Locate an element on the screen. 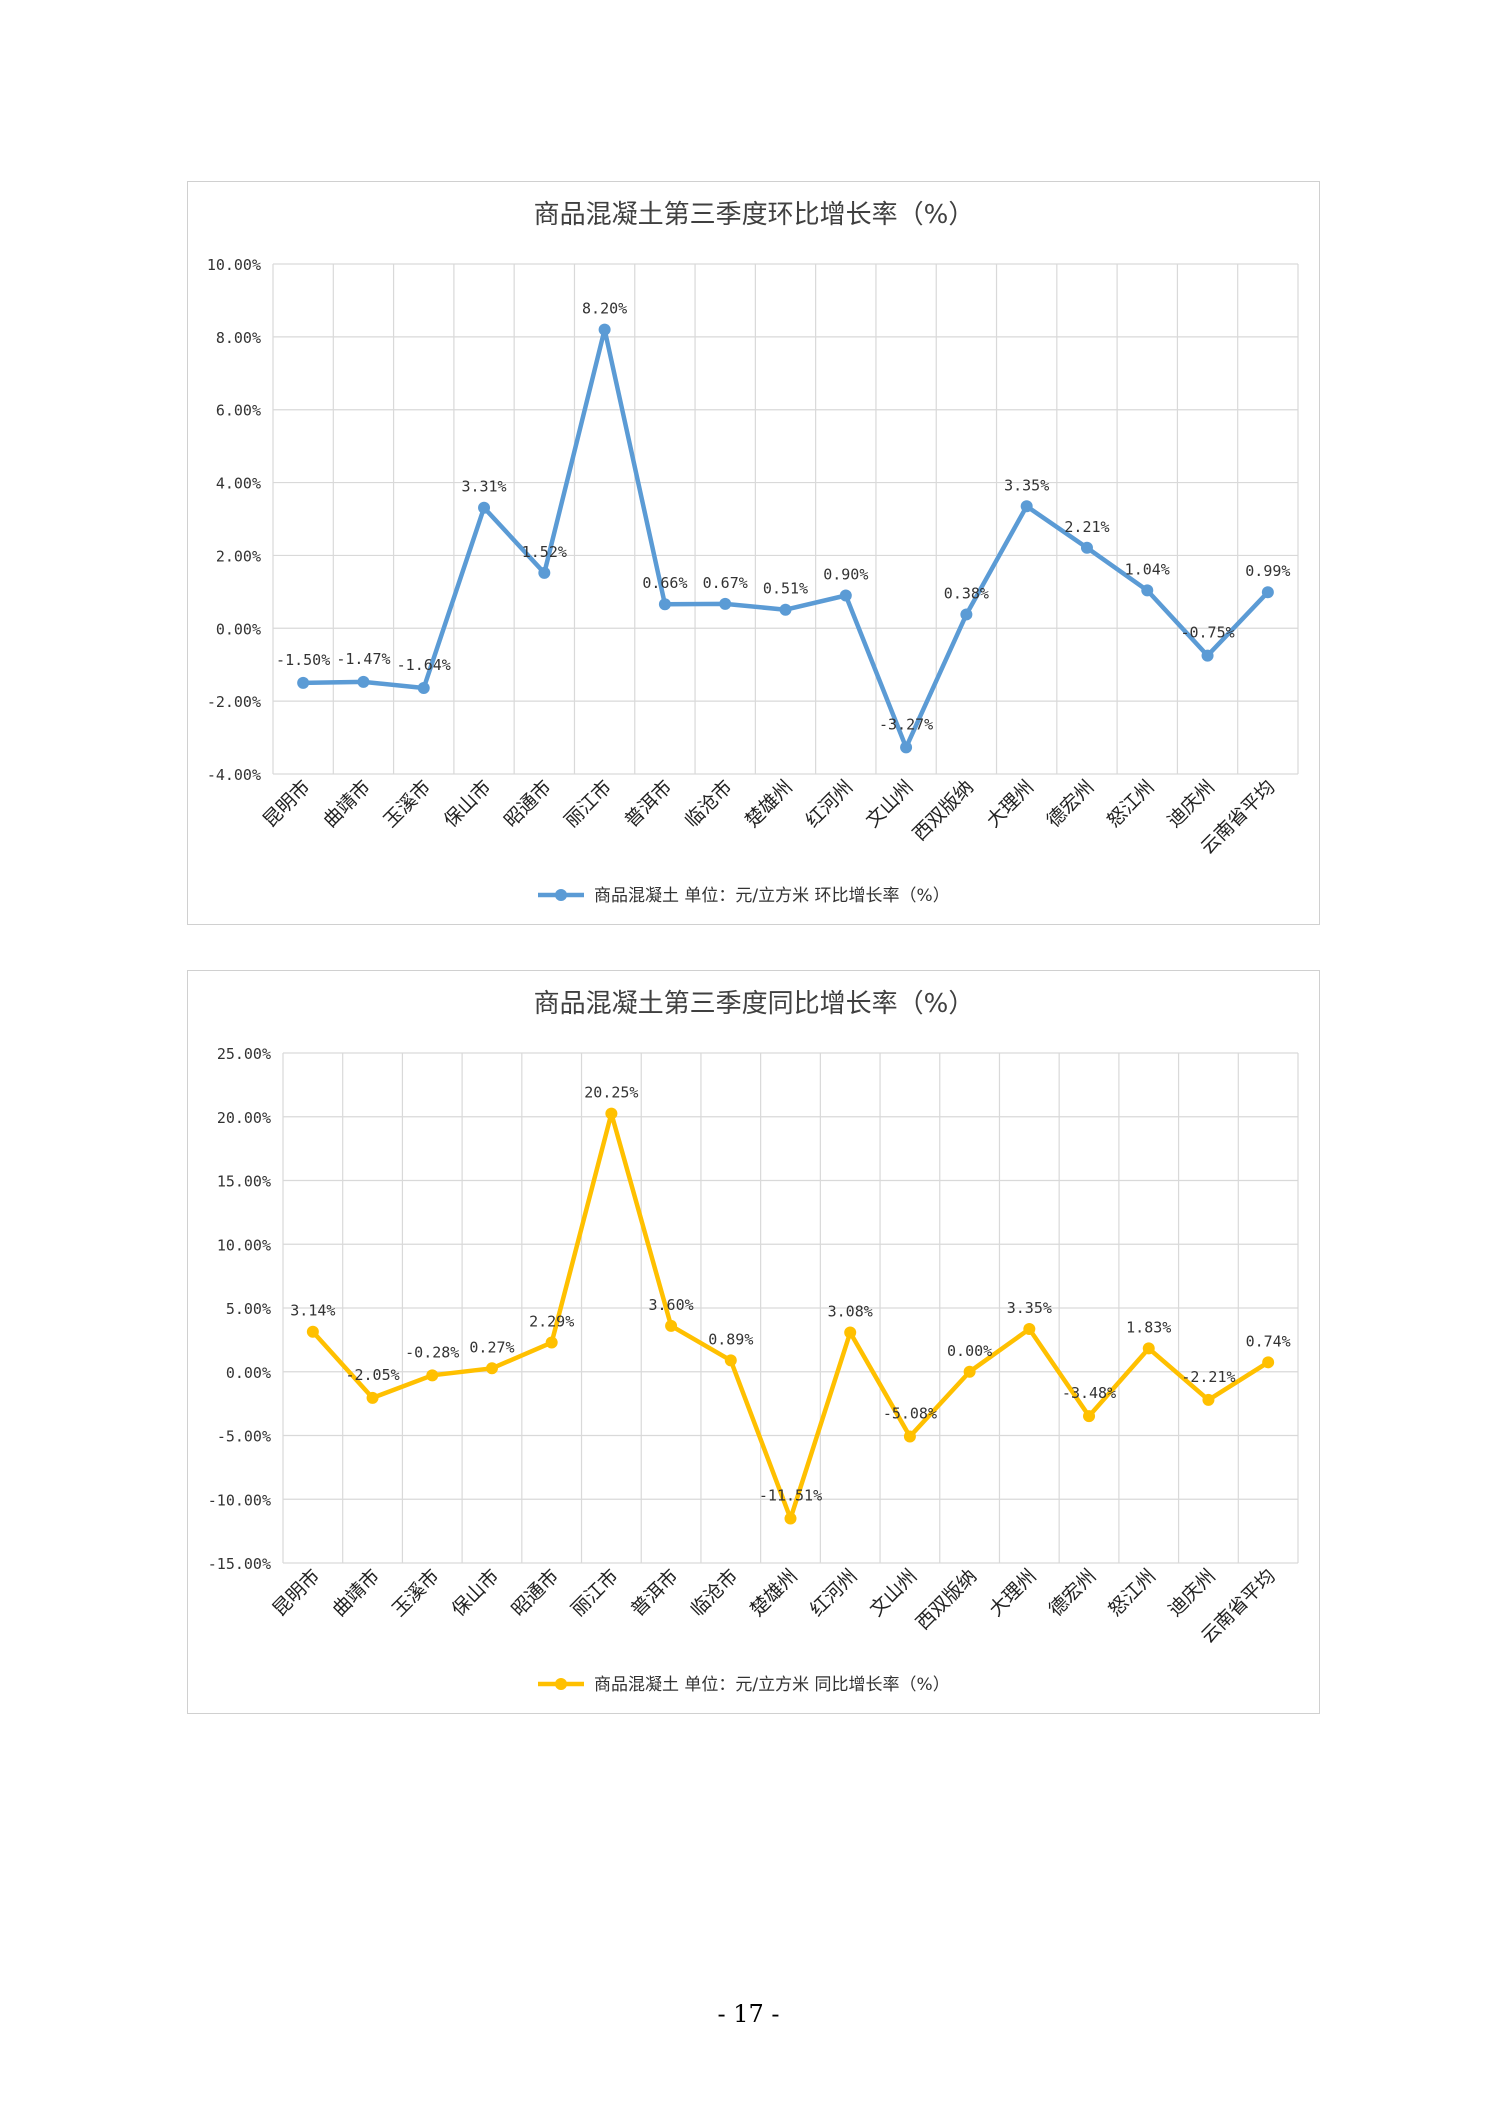  chart2-ytick-label: 15.00% is located at coordinates (244, 1182).